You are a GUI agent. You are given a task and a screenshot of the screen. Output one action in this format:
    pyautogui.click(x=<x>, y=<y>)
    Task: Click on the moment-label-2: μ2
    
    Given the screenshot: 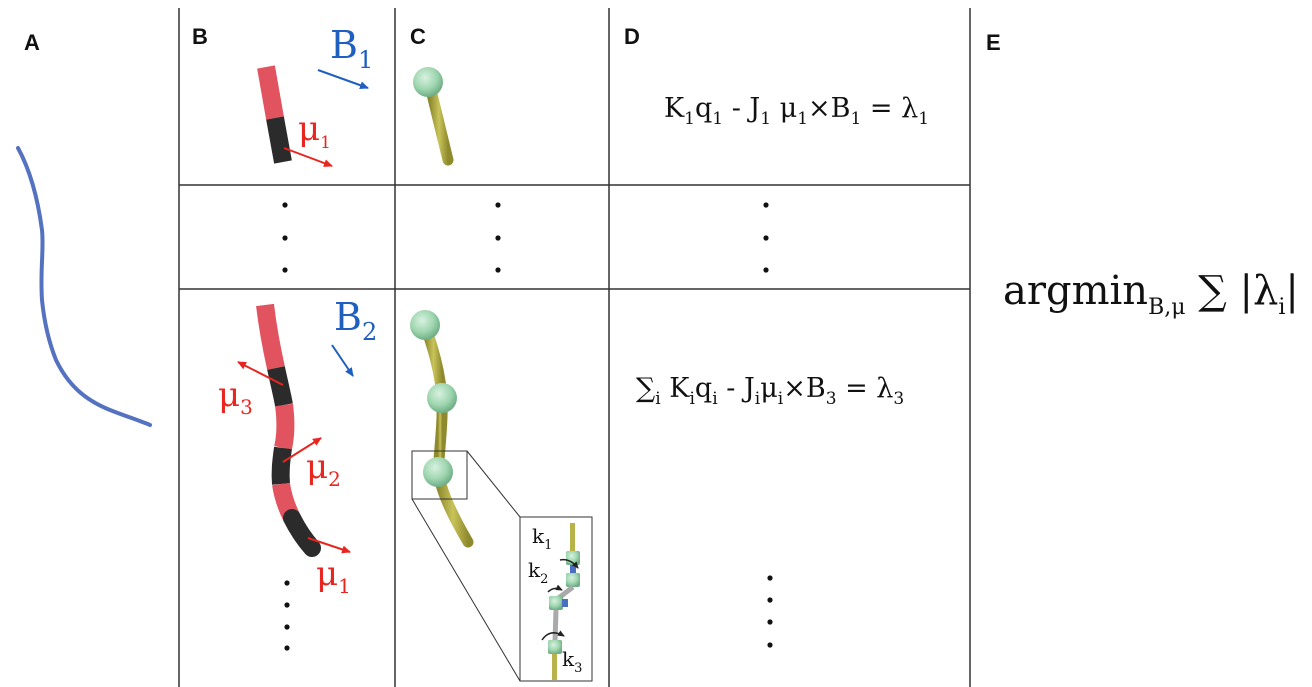 What is the action you would take?
    pyautogui.click(x=323, y=469)
    